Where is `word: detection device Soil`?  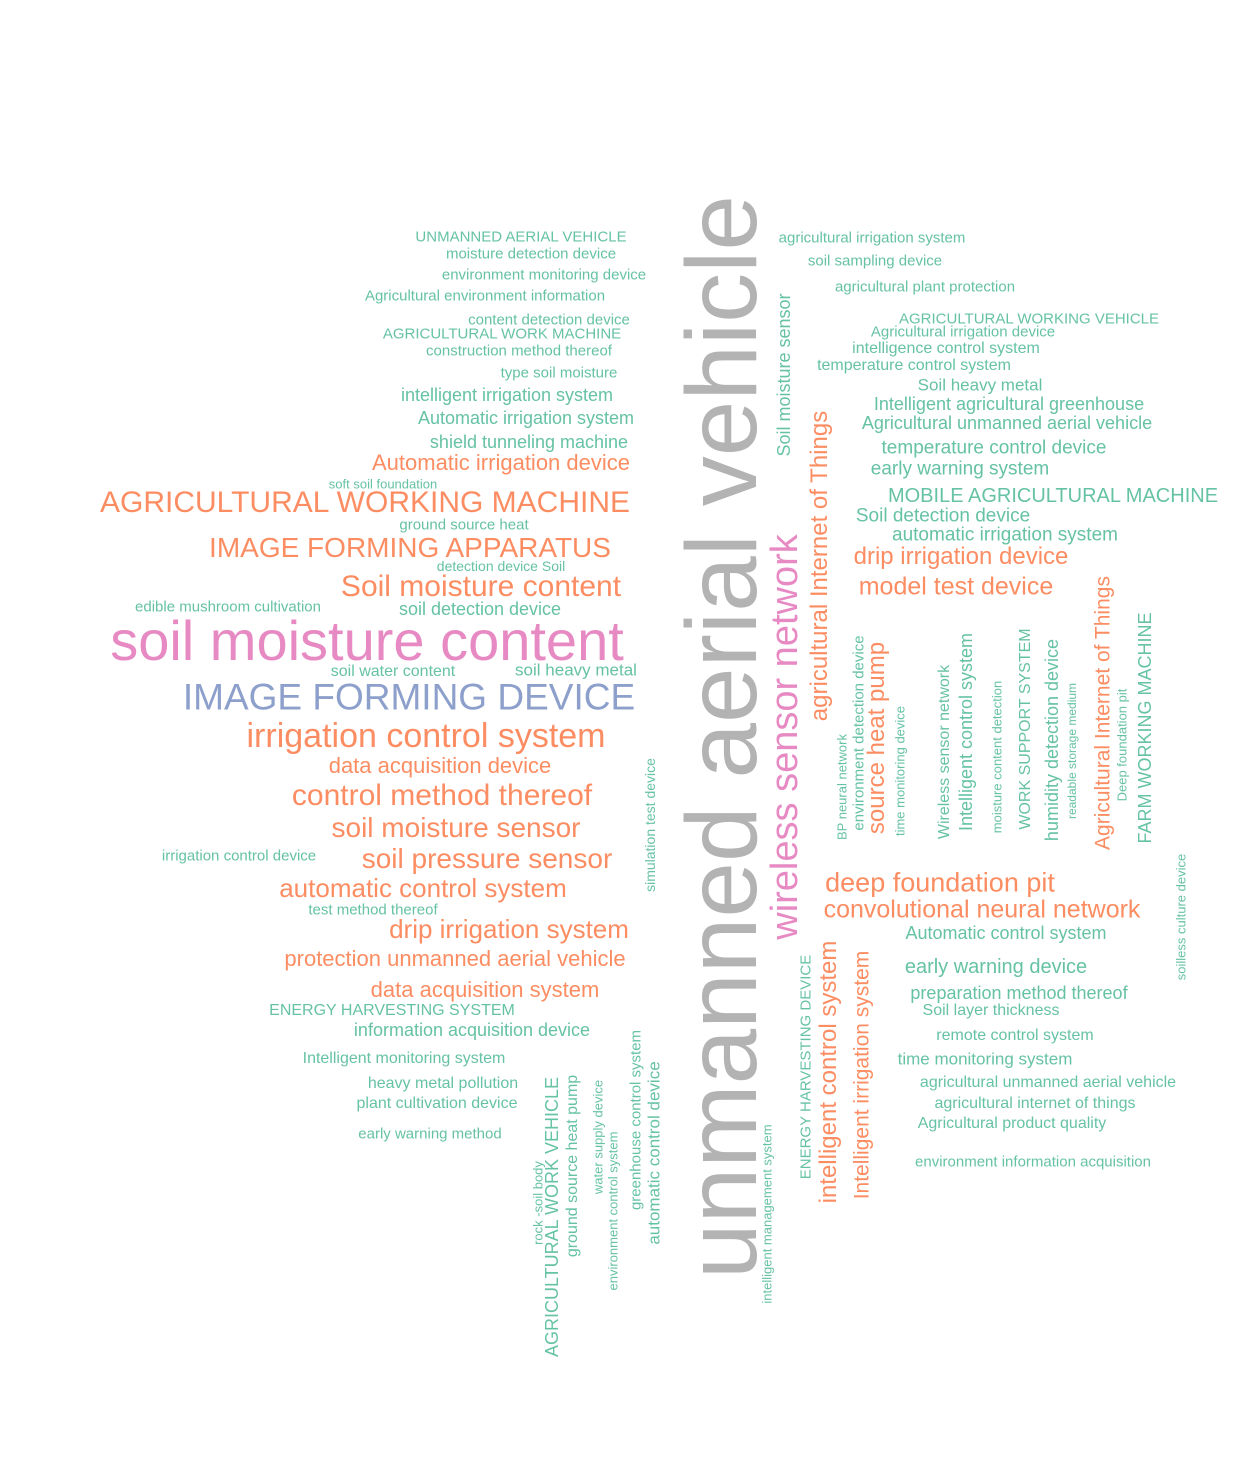
word: detection device Soil is located at coordinates (501, 566).